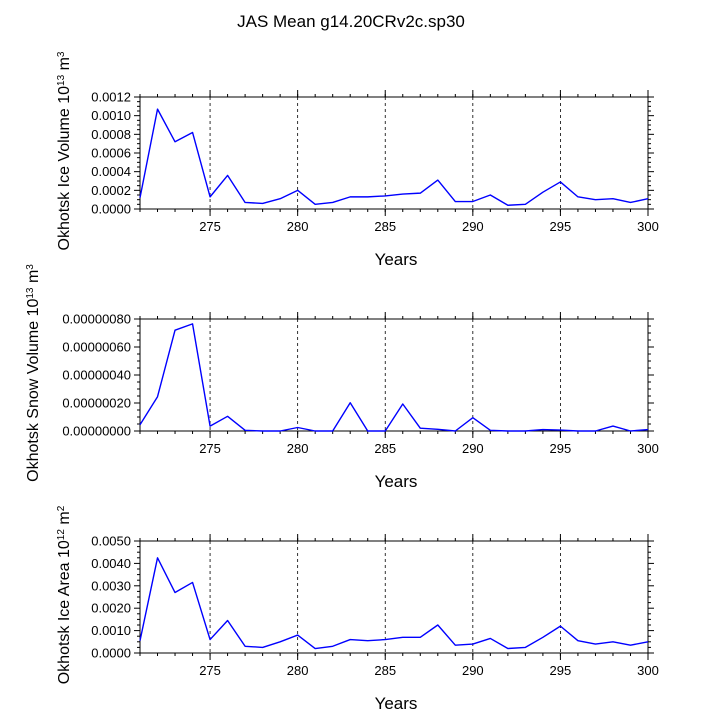 The width and height of the screenshot is (702, 710). I want to click on y-tick-label: 0.0002, so click(111, 190).